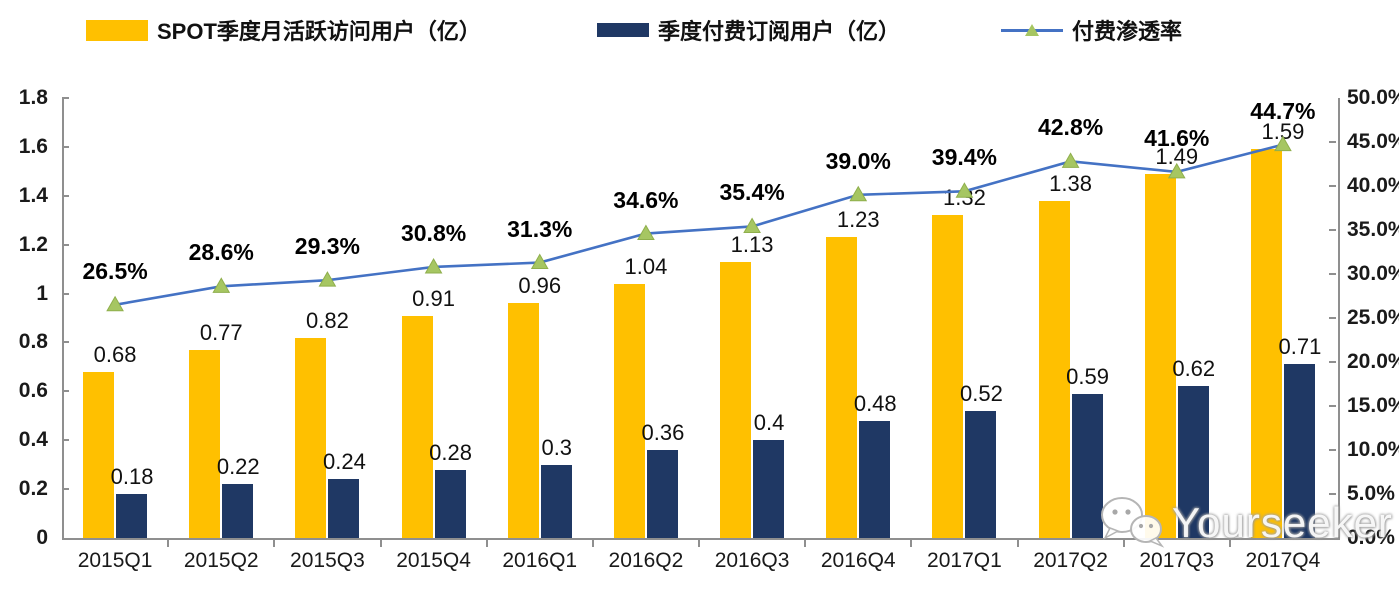 This screenshot has width=1399, height=596. I want to click on x-axis-category-label: 2016Q3, so click(752, 560).